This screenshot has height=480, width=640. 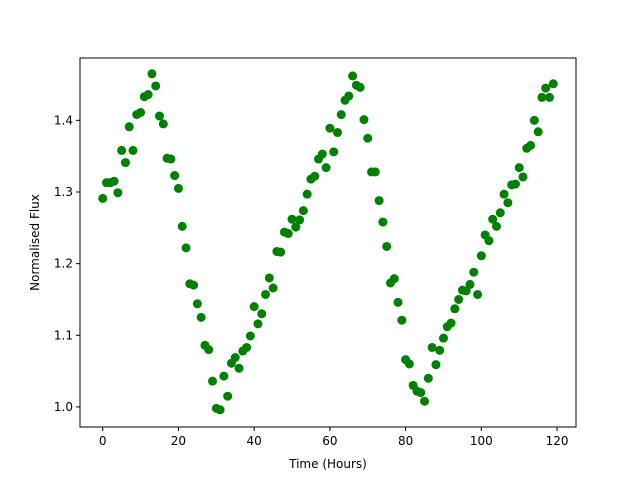 I want to click on x-tick-label: 80, so click(x=405, y=441).